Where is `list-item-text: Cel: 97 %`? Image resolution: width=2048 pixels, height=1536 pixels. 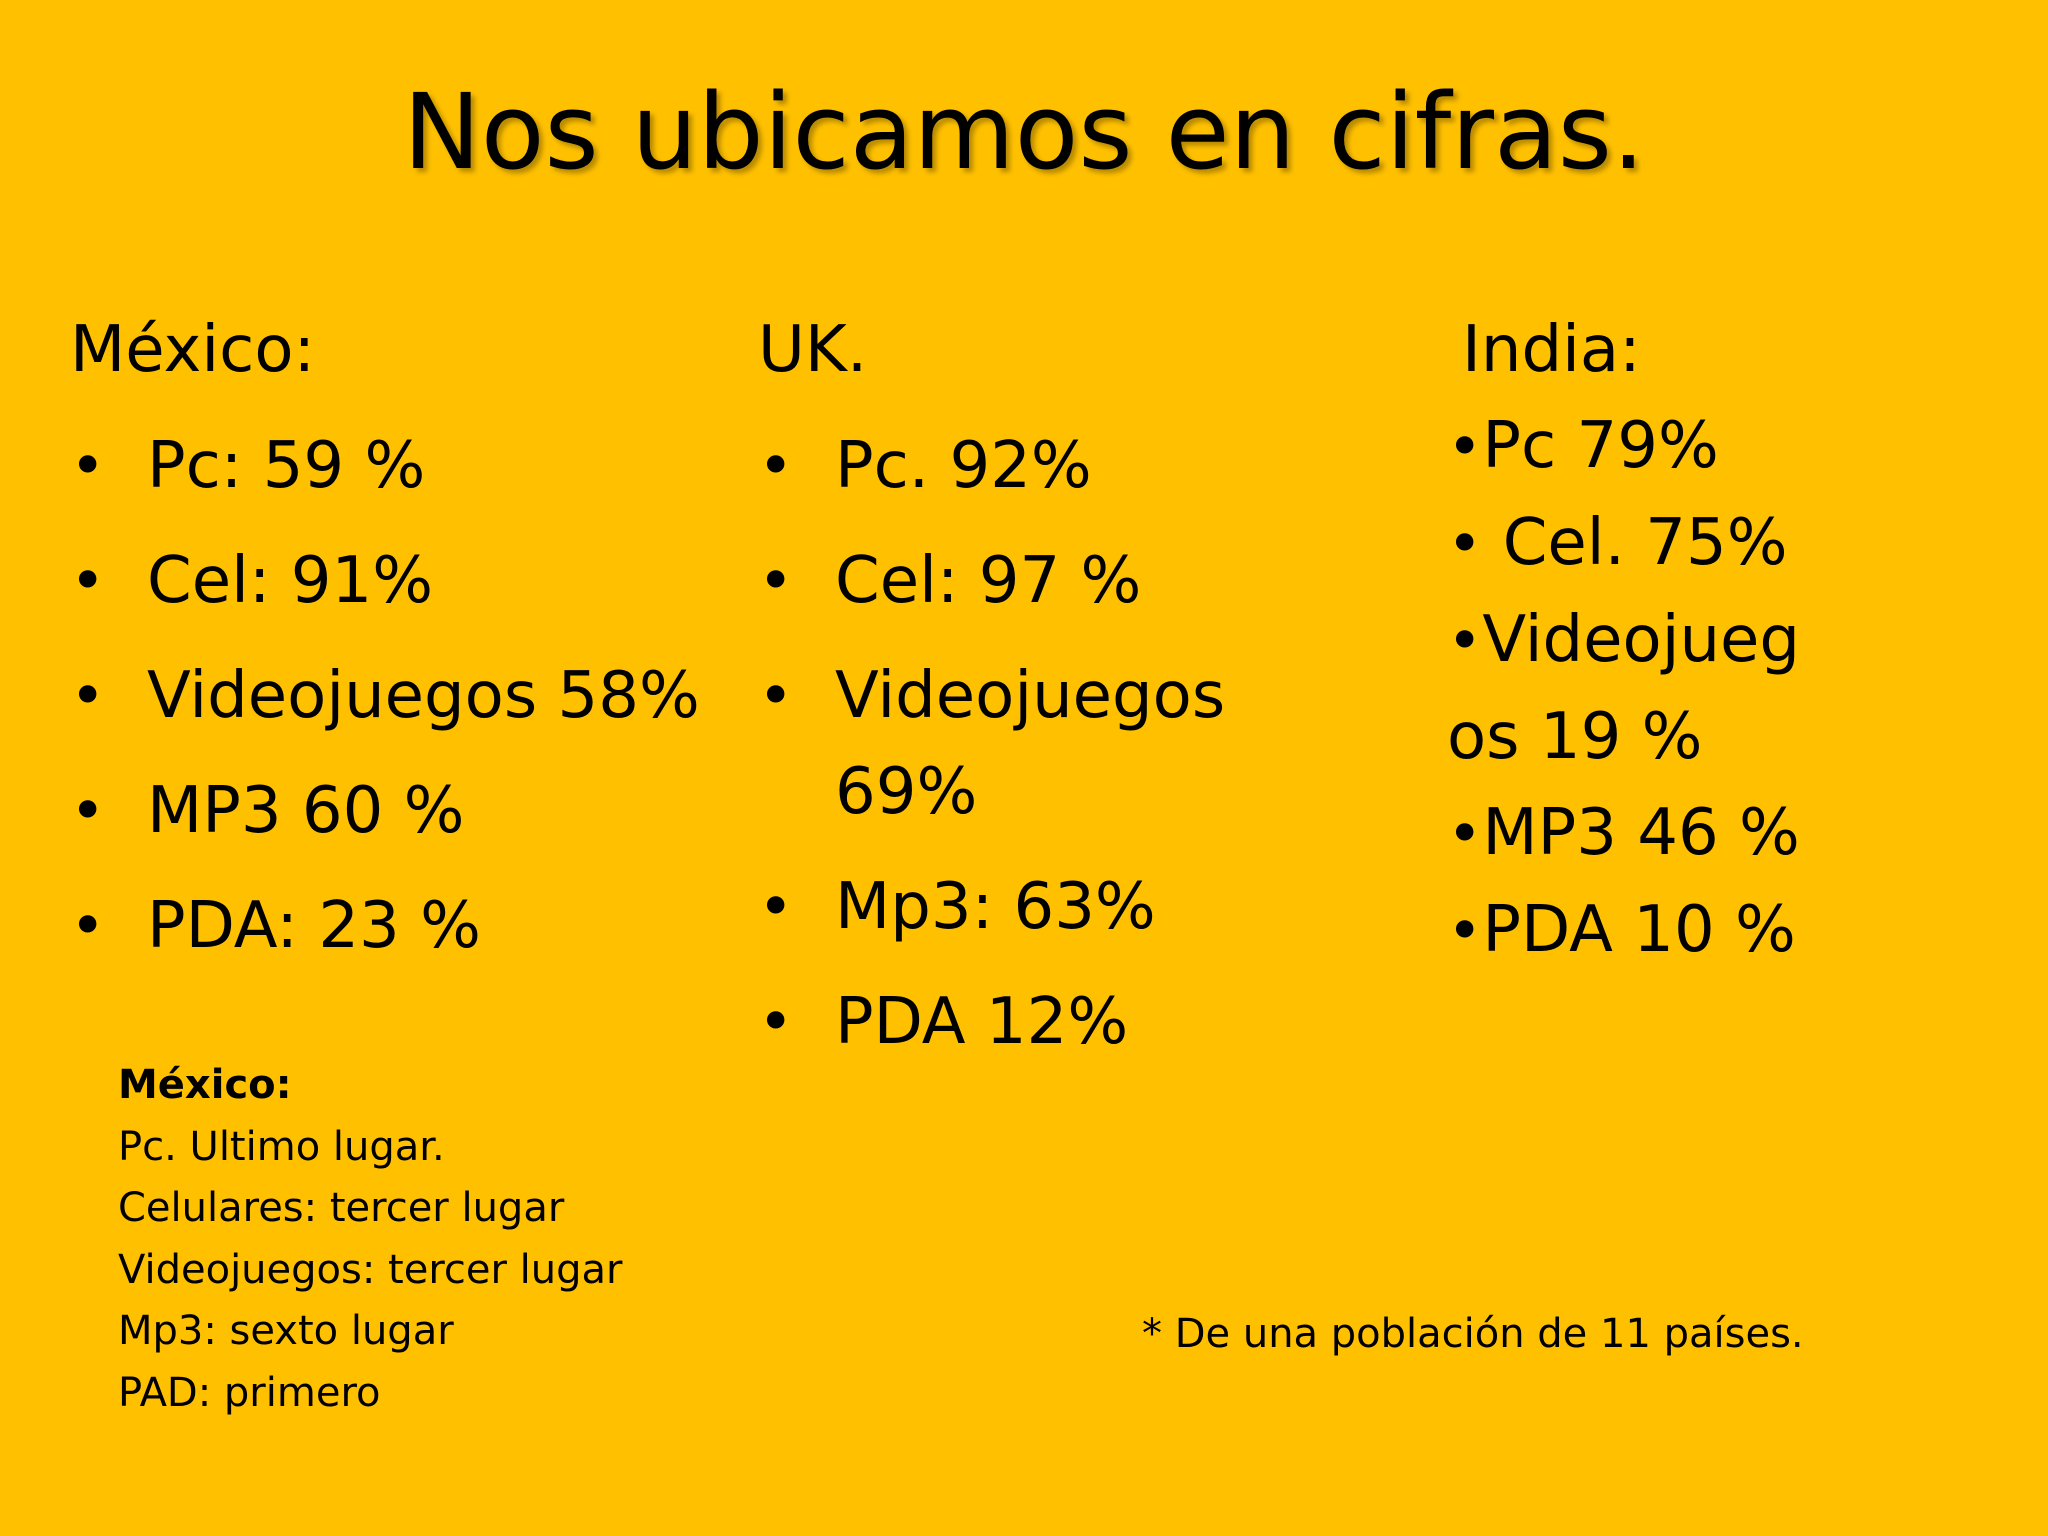
list-item-text: Cel: 97 % is located at coordinates (988, 581).